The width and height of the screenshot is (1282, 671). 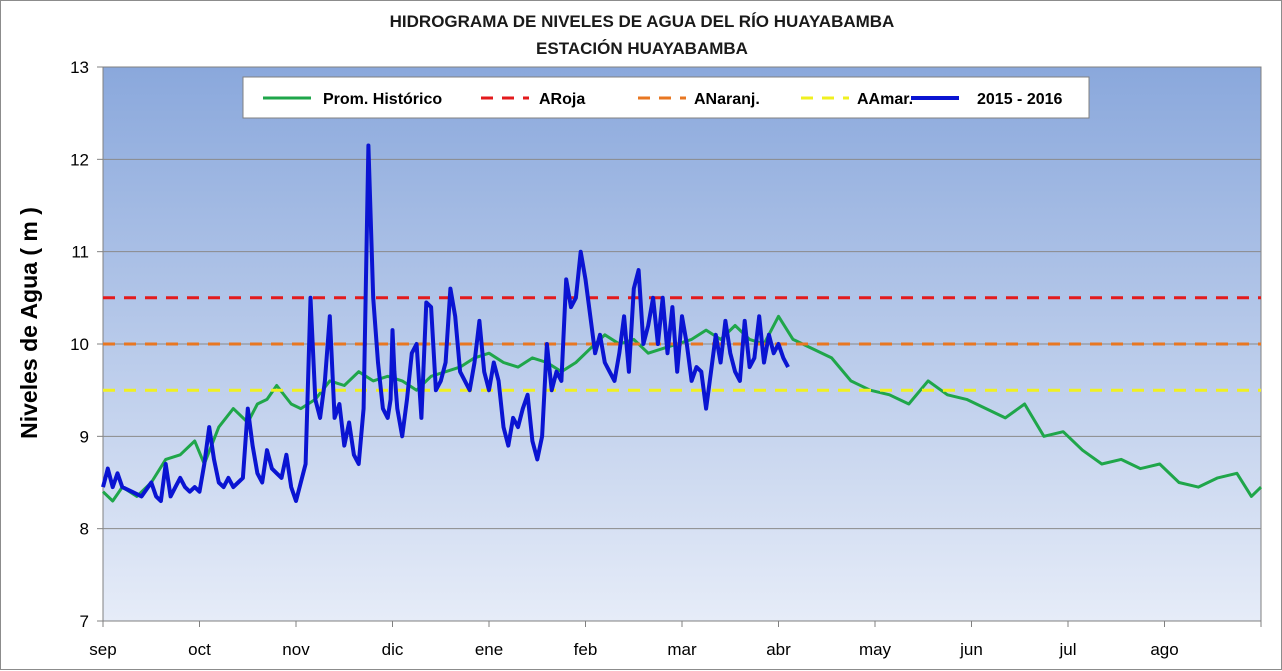 I want to click on y-axis-label: Niveles de Agua ( m ), so click(x=29, y=323).